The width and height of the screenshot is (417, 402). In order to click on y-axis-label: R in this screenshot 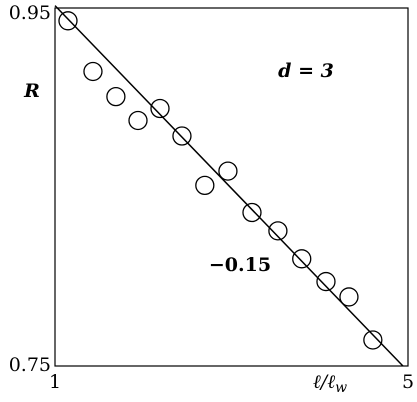, I will do `click(31, 91)`.